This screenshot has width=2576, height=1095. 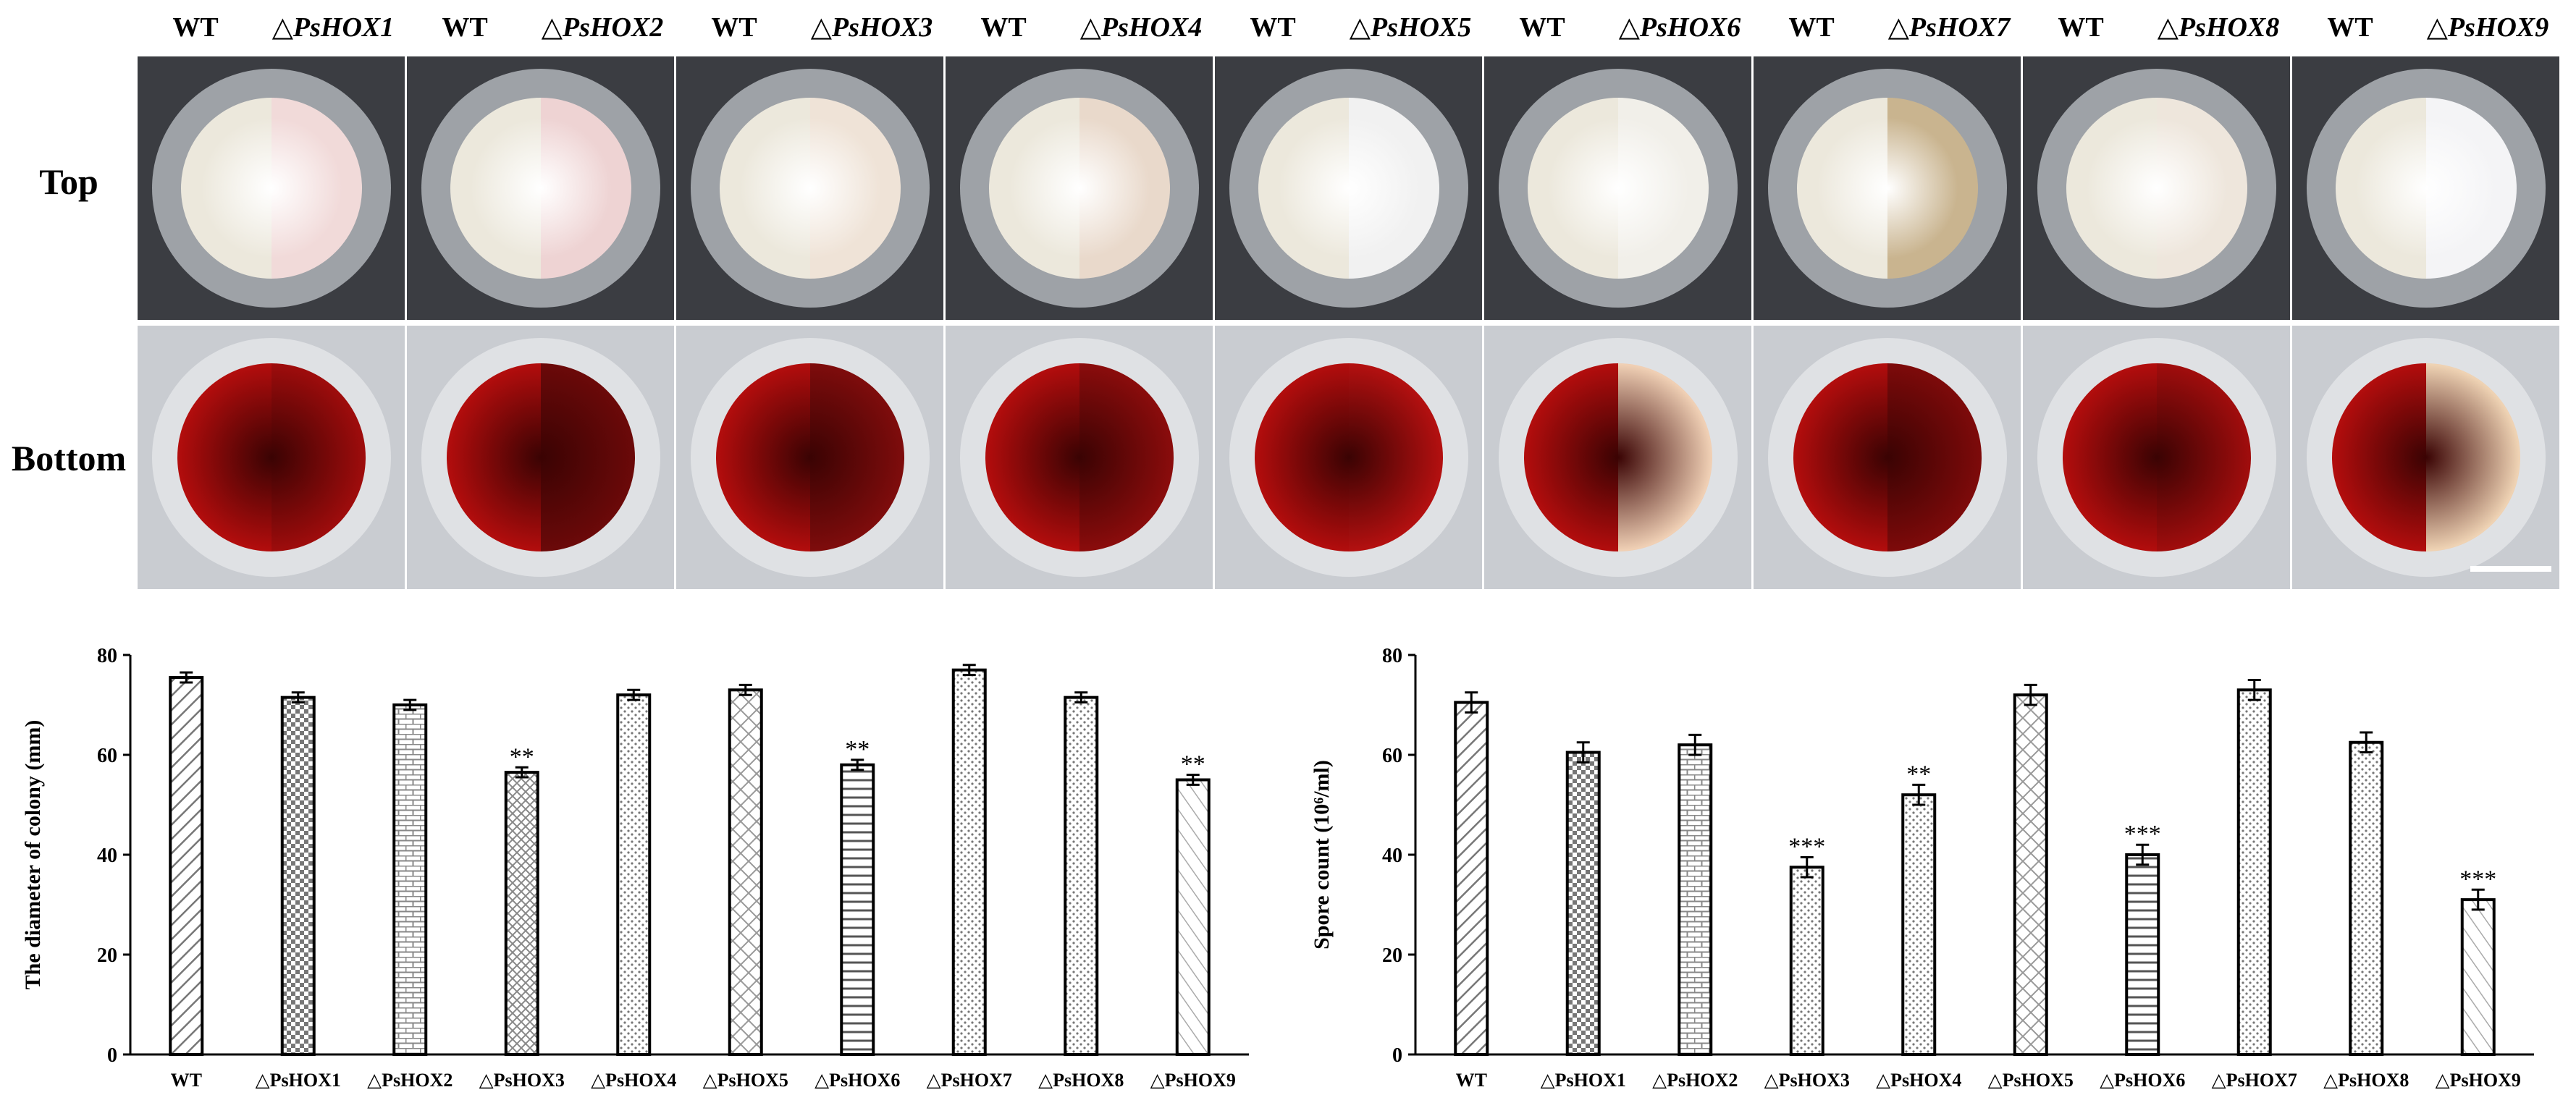 I want to click on header-mutant-label: △PsHOX9, so click(x=2487, y=27).